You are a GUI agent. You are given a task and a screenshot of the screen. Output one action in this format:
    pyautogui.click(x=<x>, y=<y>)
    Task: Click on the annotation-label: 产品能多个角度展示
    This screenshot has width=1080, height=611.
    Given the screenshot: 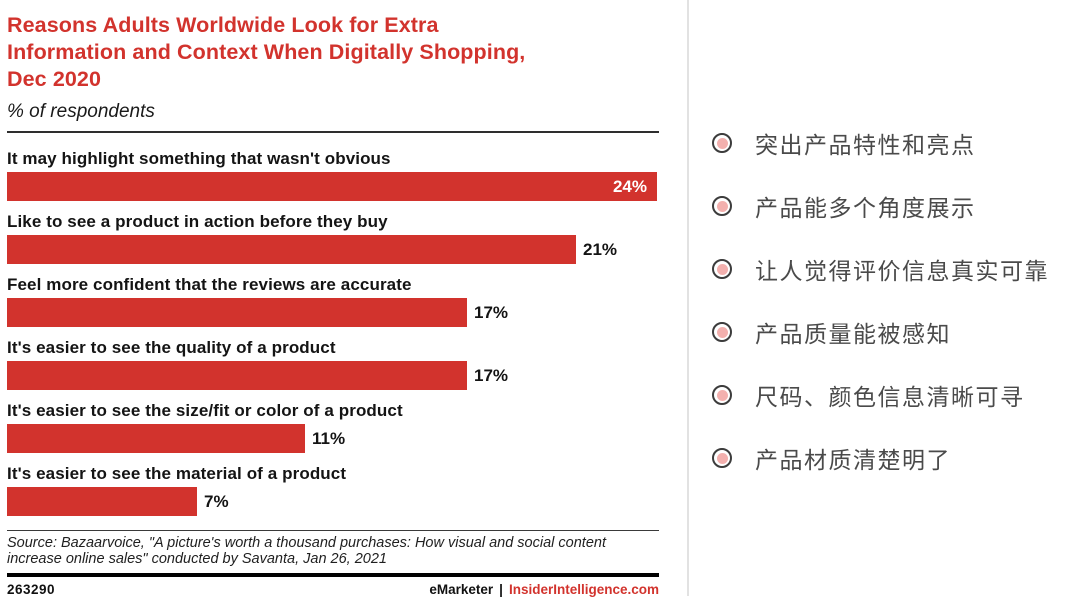 What is the action you would take?
    pyautogui.click(x=865, y=208)
    